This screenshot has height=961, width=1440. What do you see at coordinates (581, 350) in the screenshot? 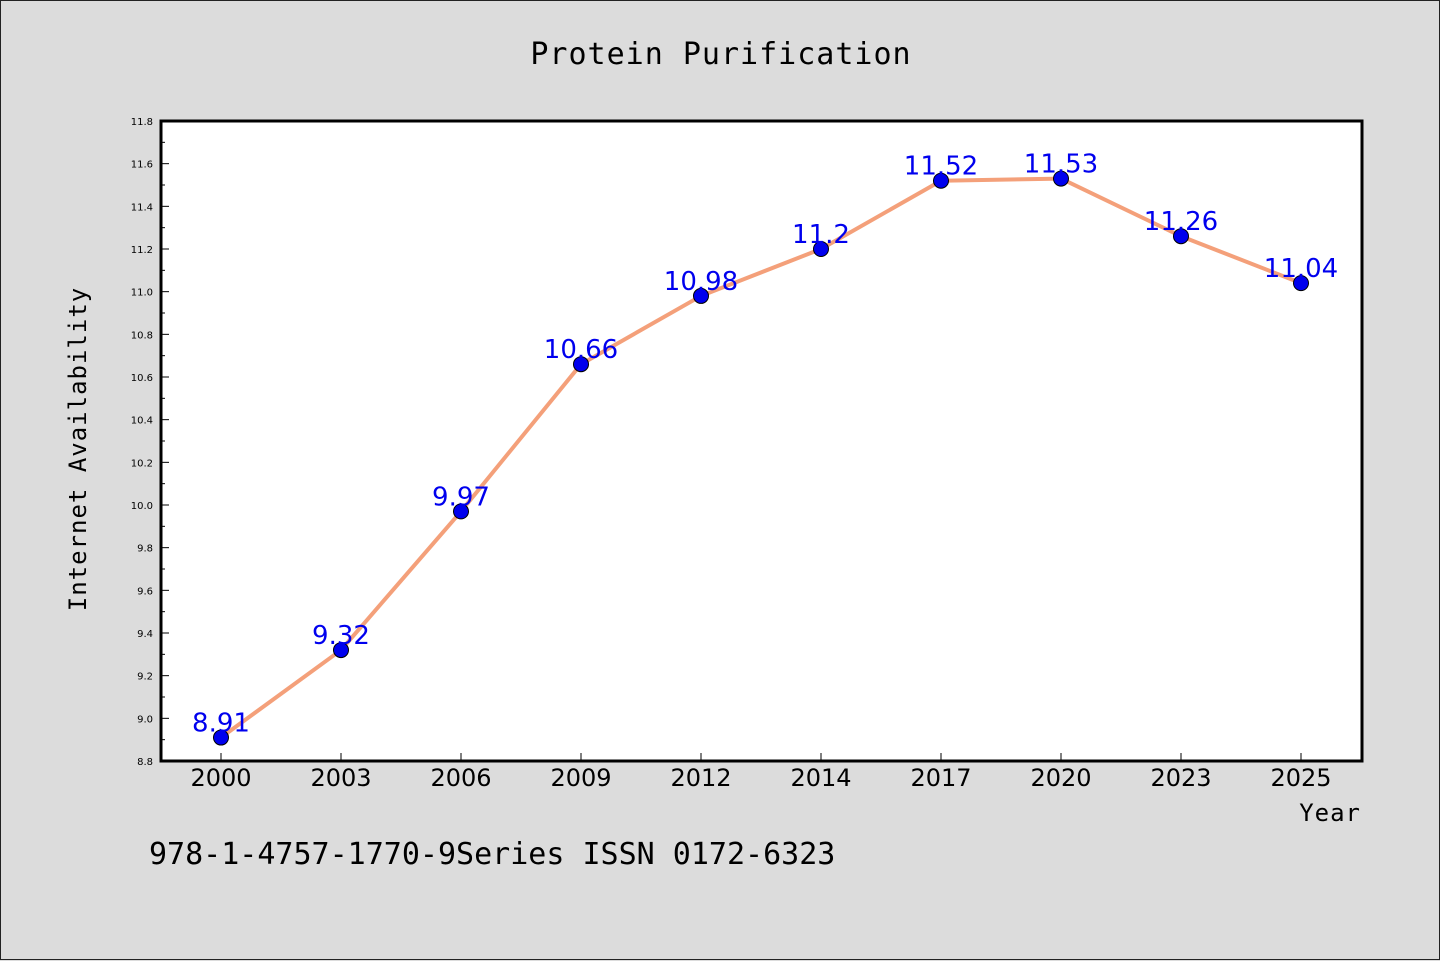
I see `data-label: 10.66` at bounding box center [581, 350].